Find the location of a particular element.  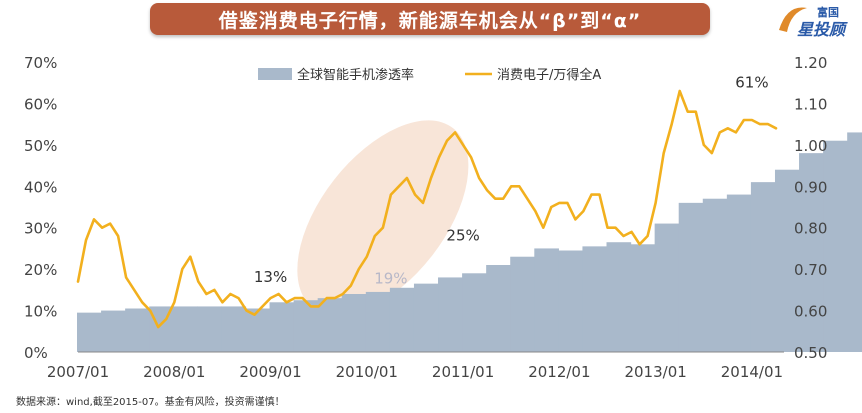

x-tick-label: 2012/01 is located at coordinates (559, 372).